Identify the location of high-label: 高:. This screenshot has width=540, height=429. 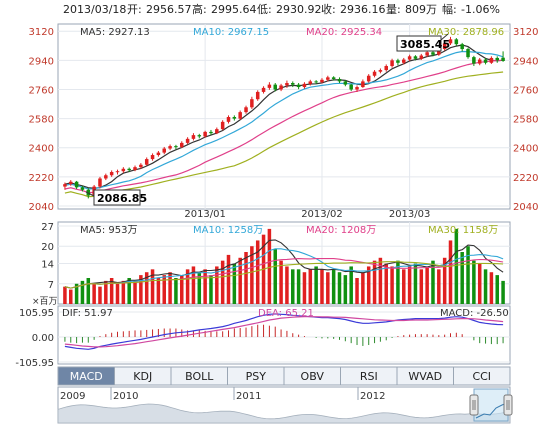
(199, 9).